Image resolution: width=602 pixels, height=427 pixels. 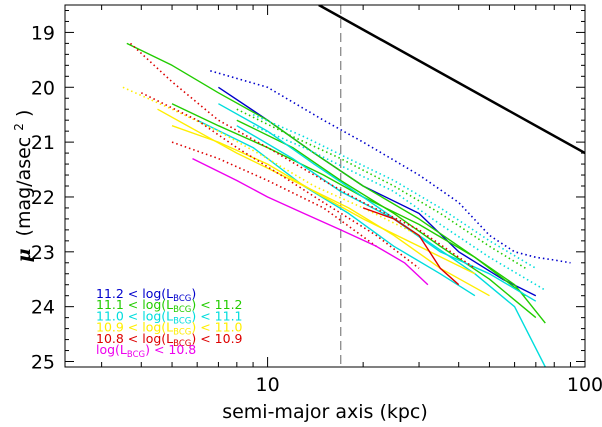 I want to click on y-axis-unit-superscript: 2, so click(x=19, y=127).